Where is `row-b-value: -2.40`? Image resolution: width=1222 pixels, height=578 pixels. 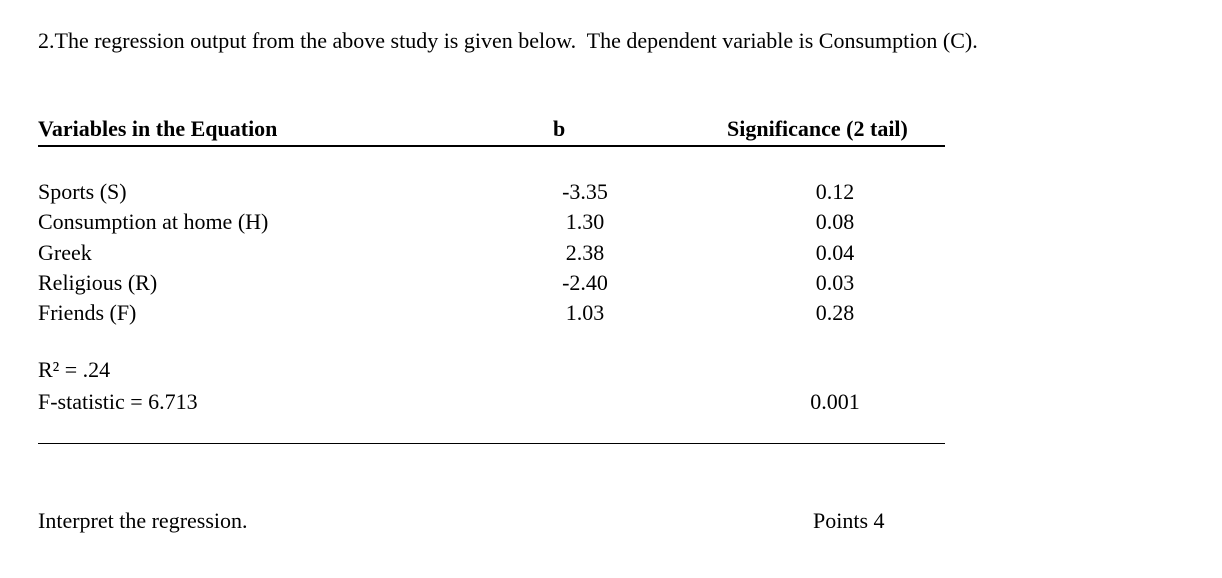
row-b-value: -2.40 is located at coordinates (585, 282).